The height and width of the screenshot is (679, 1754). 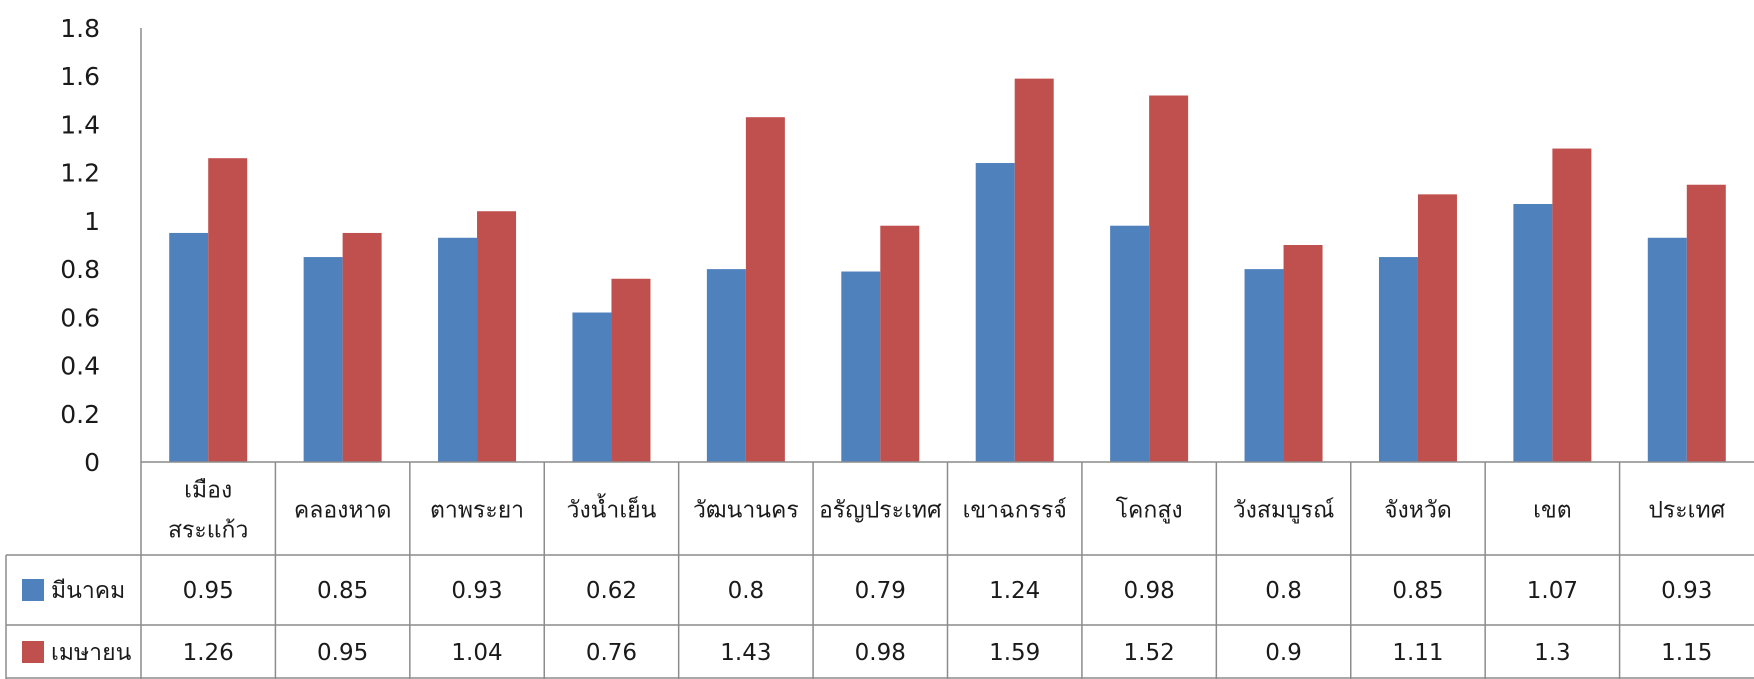 I want to click on y-tick-label: 1.4, so click(x=80, y=124).